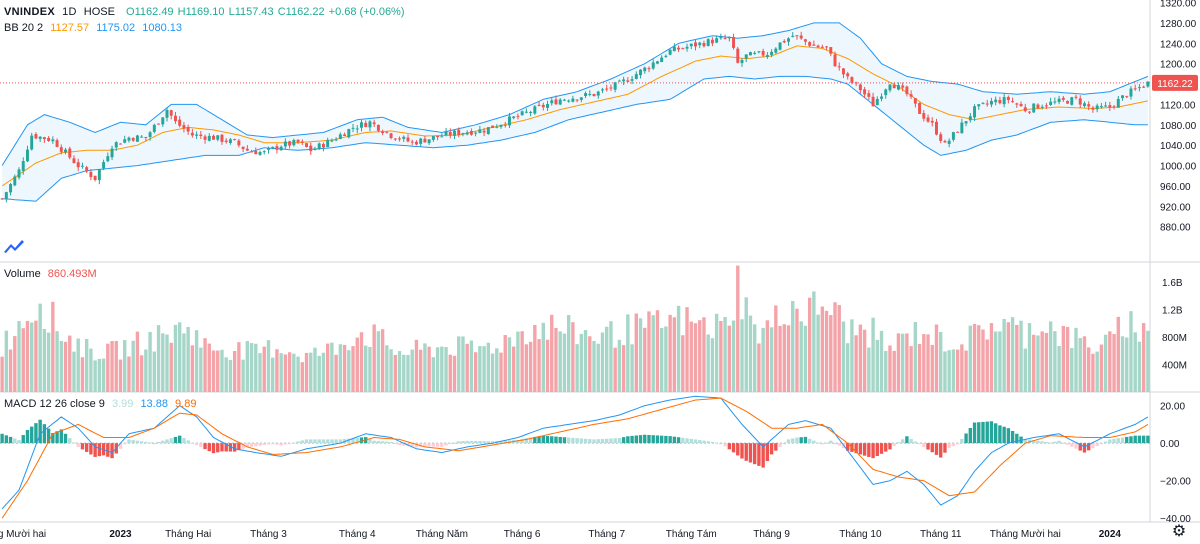 Image resolution: width=1200 pixels, height=544 pixels. Describe the element at coordinates (69, 12) in the screenshot. I see `interval-label: 1D` at that location.